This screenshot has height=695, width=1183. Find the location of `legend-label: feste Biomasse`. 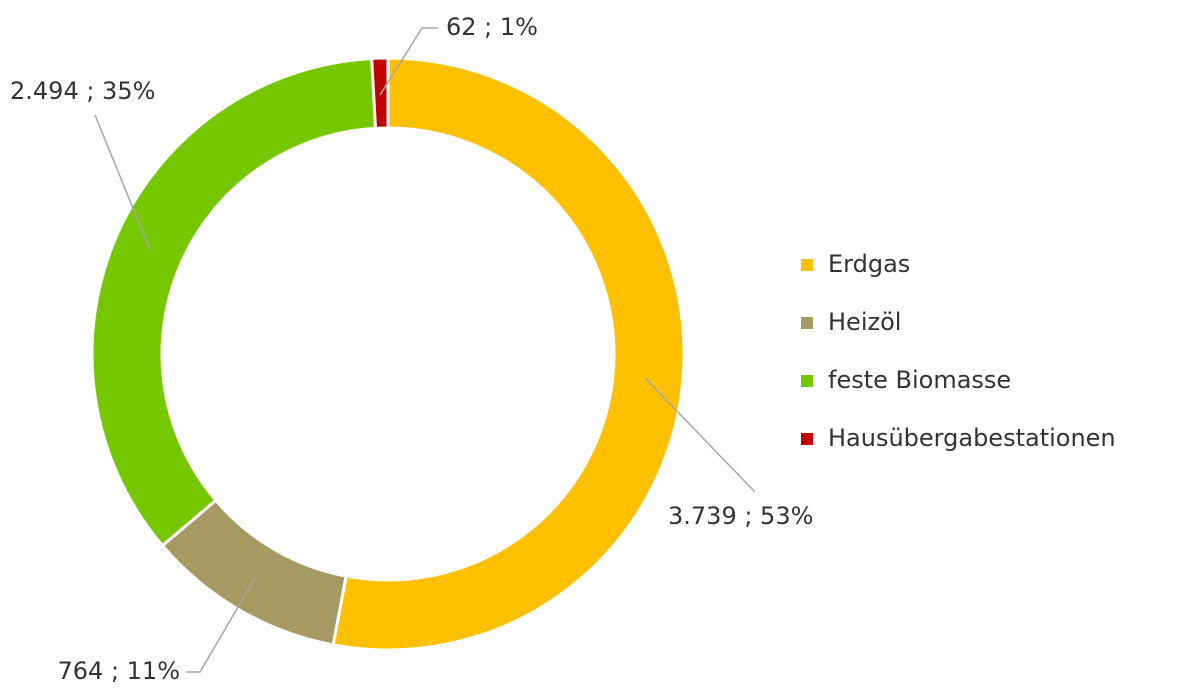

legend-label: feste Biomasse is located at coordinates (919, 380).